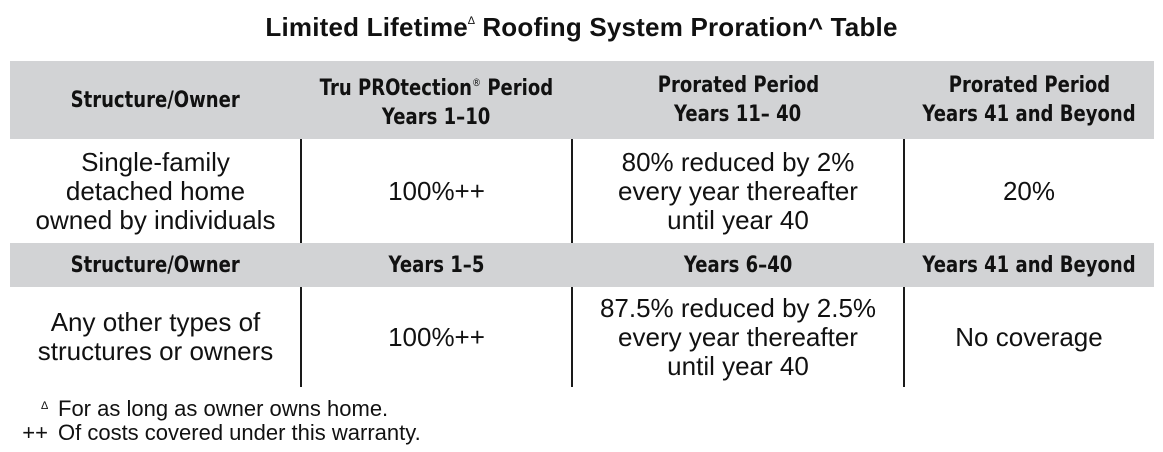 The image size is (1163, 452). I want to click on section1-header-tru-protection-label: Tru PROtection, so click(396, 88).